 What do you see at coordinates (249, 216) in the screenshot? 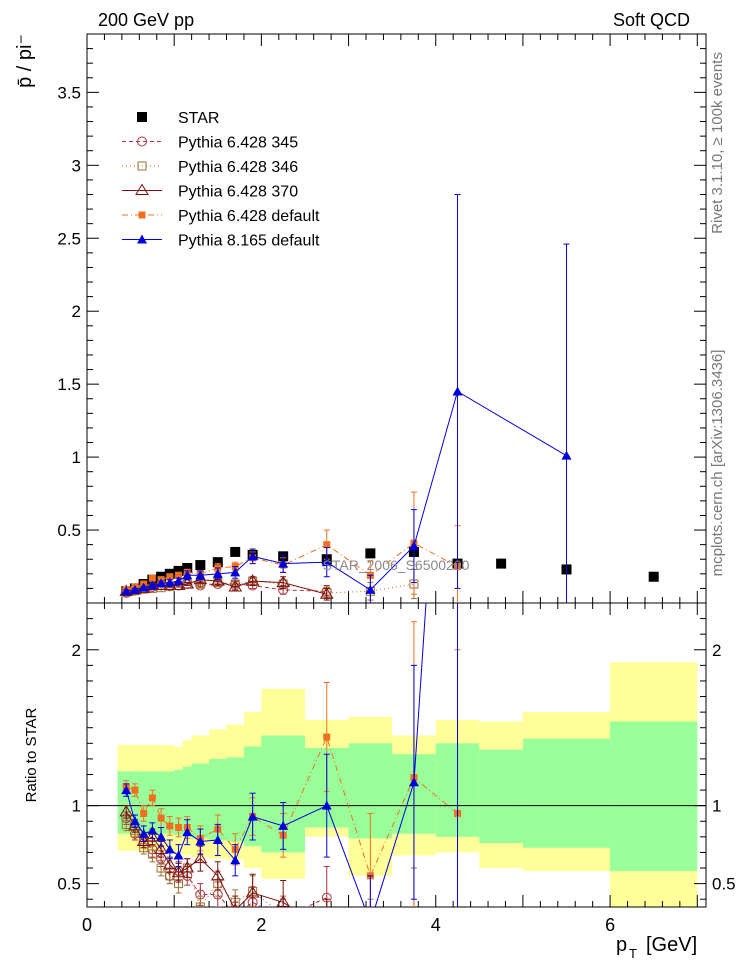
I see `legend-label-pdef: Pythia 6.428 default` at bounding box center [249, 216].